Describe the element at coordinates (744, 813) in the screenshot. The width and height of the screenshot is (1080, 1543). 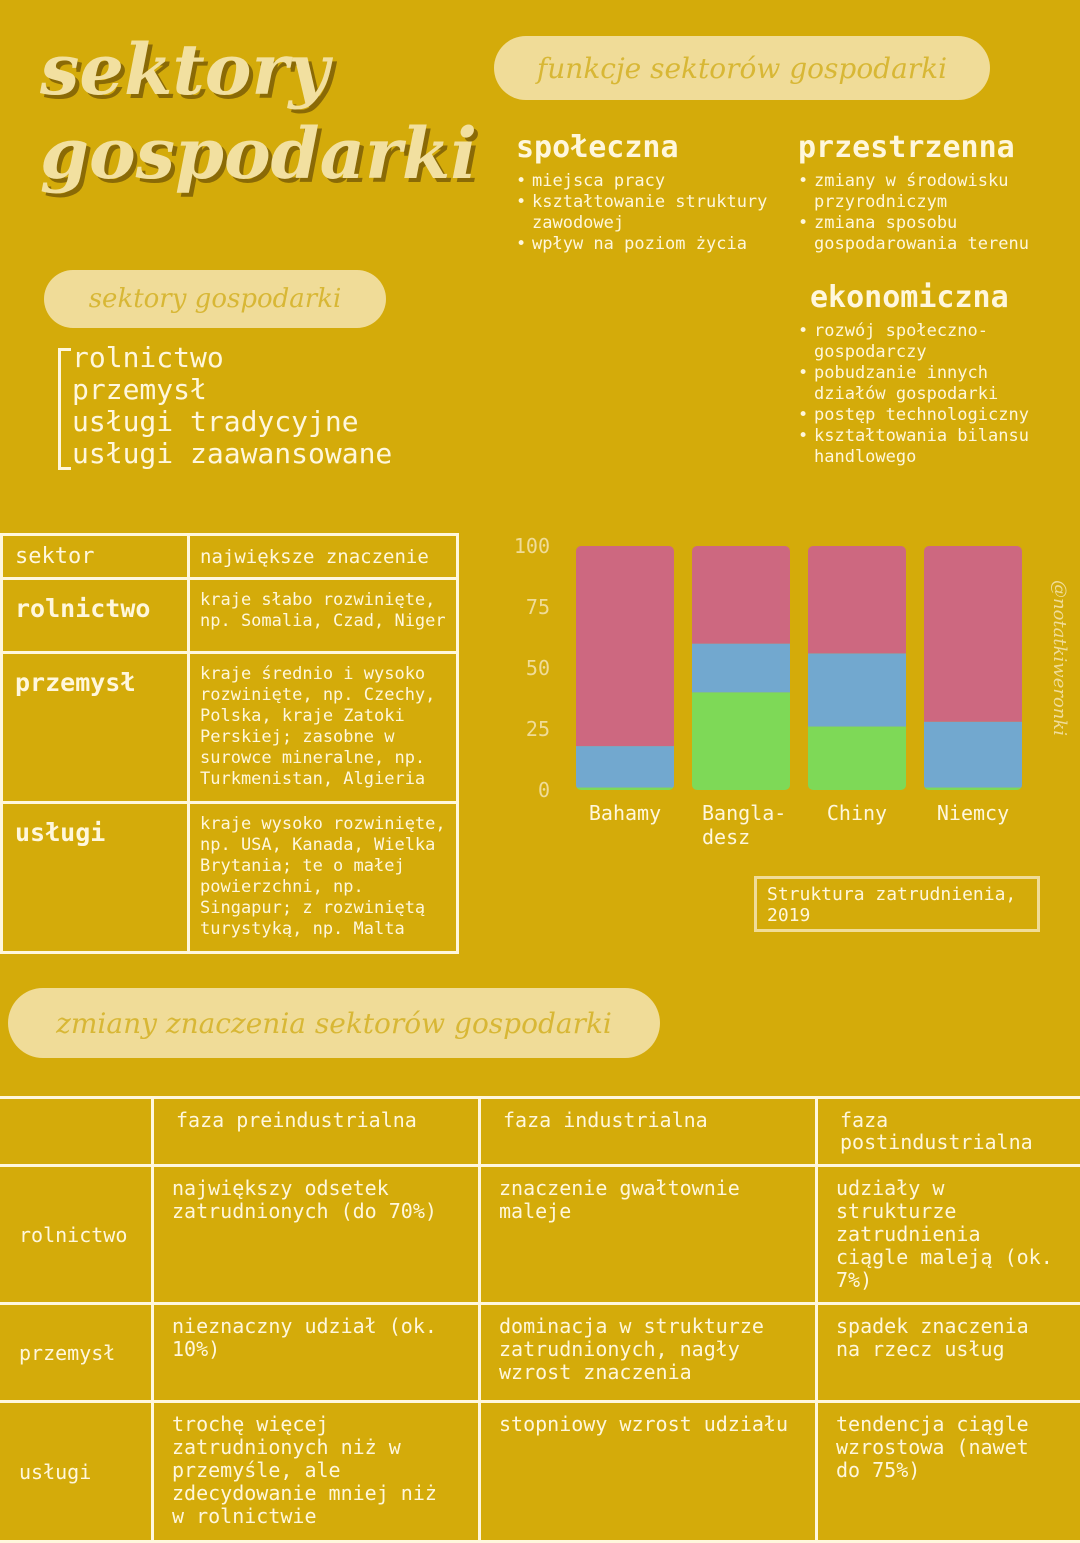
I see `x-tick-label: Bangla-` at that location.